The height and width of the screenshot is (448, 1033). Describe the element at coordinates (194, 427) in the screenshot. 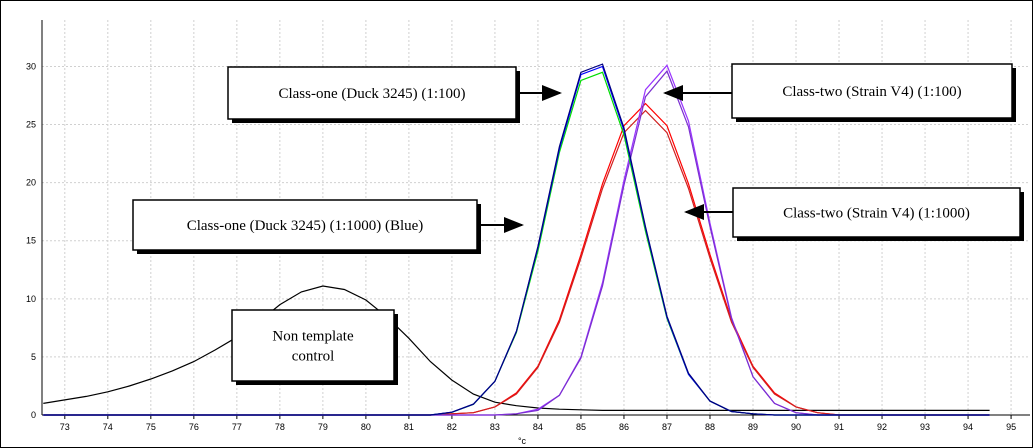

I see `x-tick-label: 76` at that location.